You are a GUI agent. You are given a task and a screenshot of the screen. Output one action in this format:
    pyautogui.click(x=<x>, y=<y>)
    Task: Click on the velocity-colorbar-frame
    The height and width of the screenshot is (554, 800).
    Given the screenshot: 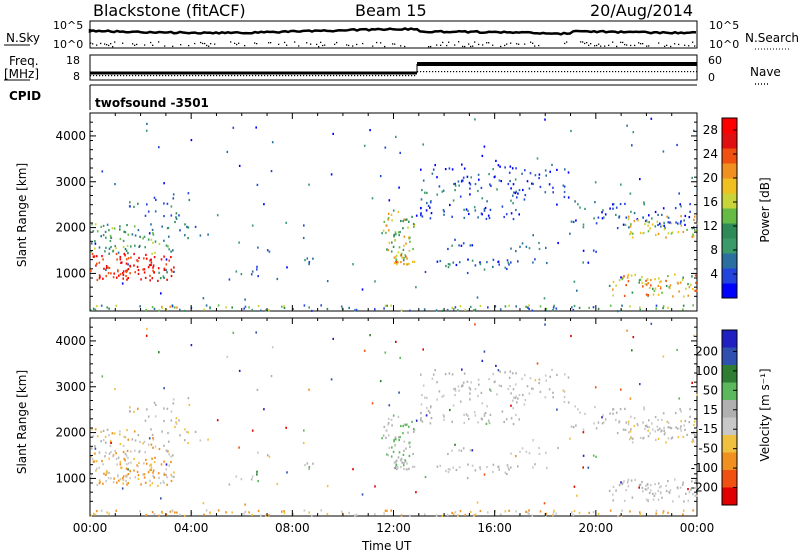 What is the action you would take?
    pyautogui.click(x=729, y=417)
    